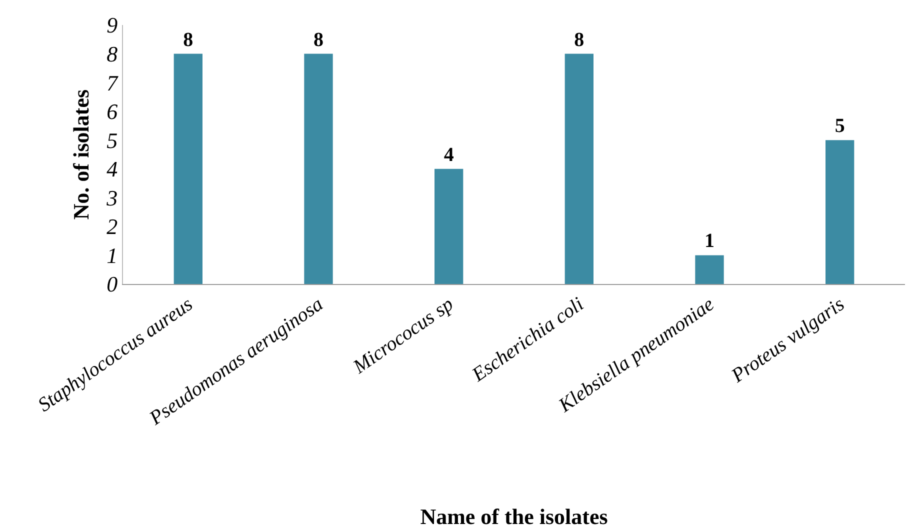 The height and width of the screenshot is (529, 916). Describe the element at coordinates (514, 516) in the screenshot. I see `x-axis-title: Name of the isolates` at that location.